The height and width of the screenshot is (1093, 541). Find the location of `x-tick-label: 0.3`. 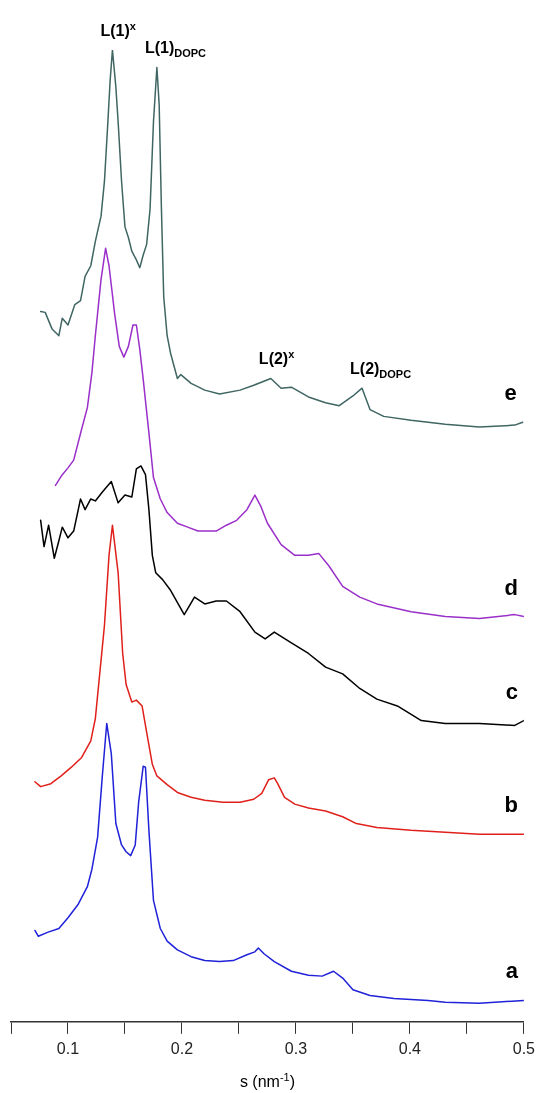

x-tick-label: 0.3 is located at coordinates (296, 1048).